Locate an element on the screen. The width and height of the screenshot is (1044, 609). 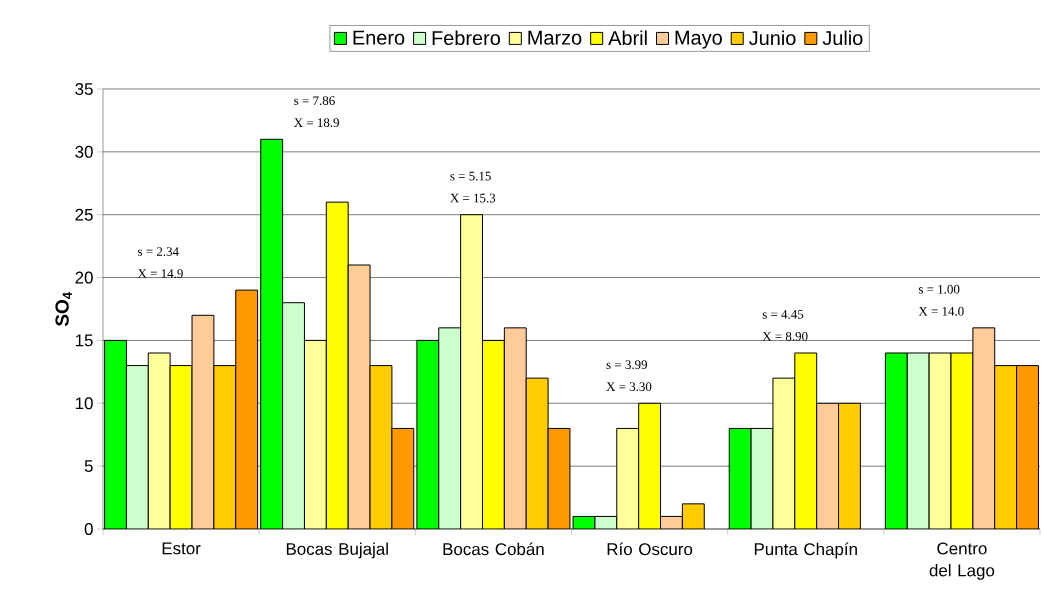
y-tick-label: 5 is located at coordinates (88, 466).